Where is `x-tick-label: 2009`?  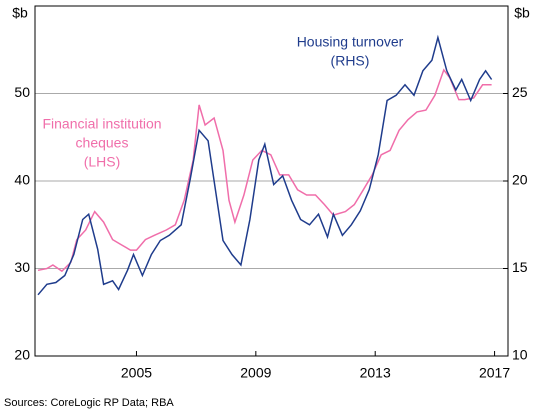
x-tick-label: 2009 is located at coordinates (255, 373).